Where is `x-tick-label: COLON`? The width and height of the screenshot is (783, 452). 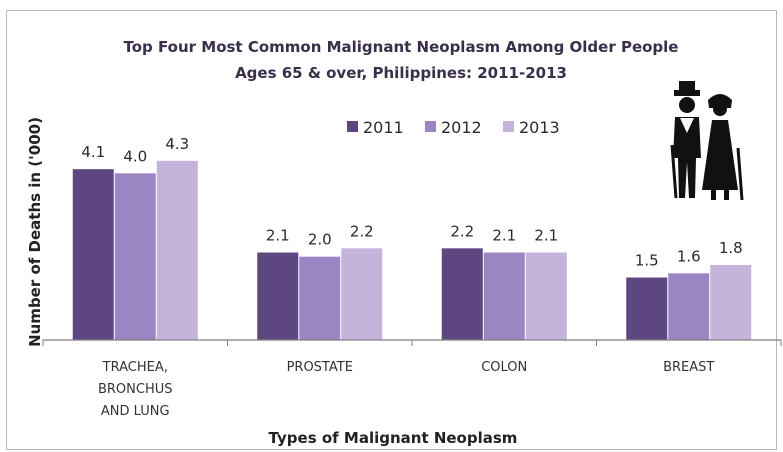 x-tick-label: COLON is located at coordinates (504, 367).